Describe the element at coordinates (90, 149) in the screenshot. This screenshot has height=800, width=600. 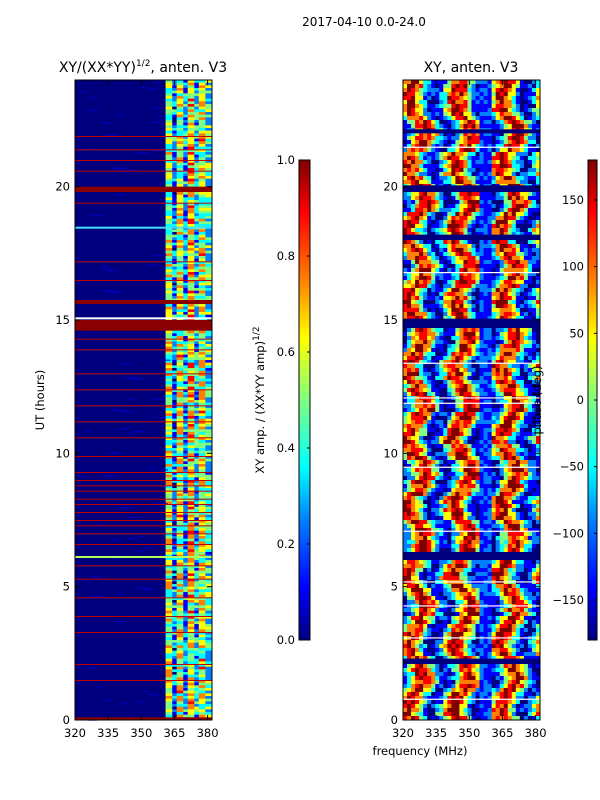
I see `heatmap-noise` at that location.